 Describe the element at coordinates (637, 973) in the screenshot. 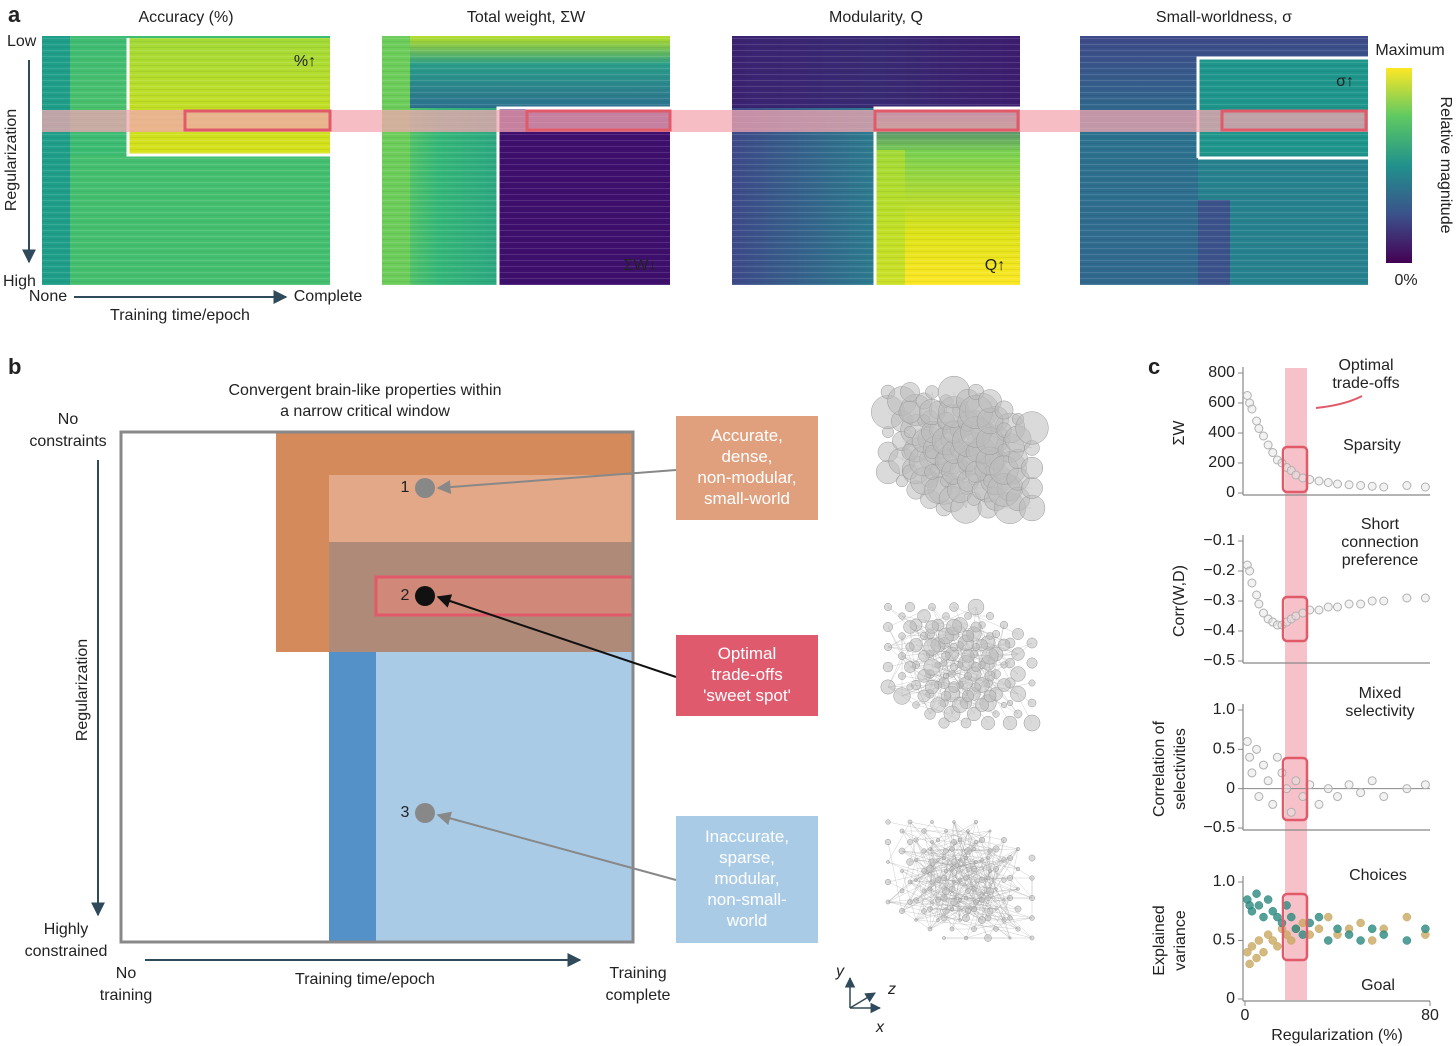

I see `axis-text: Training` at that location.